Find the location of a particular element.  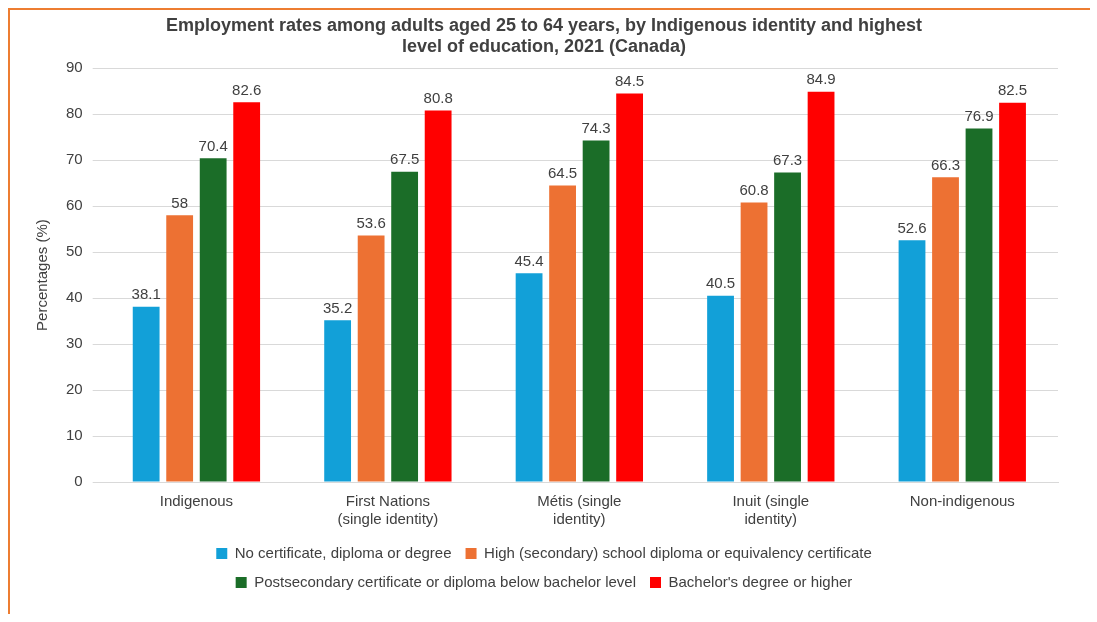

x-tick-label: First Nations (single identity) is located at coordinates (388, 510).